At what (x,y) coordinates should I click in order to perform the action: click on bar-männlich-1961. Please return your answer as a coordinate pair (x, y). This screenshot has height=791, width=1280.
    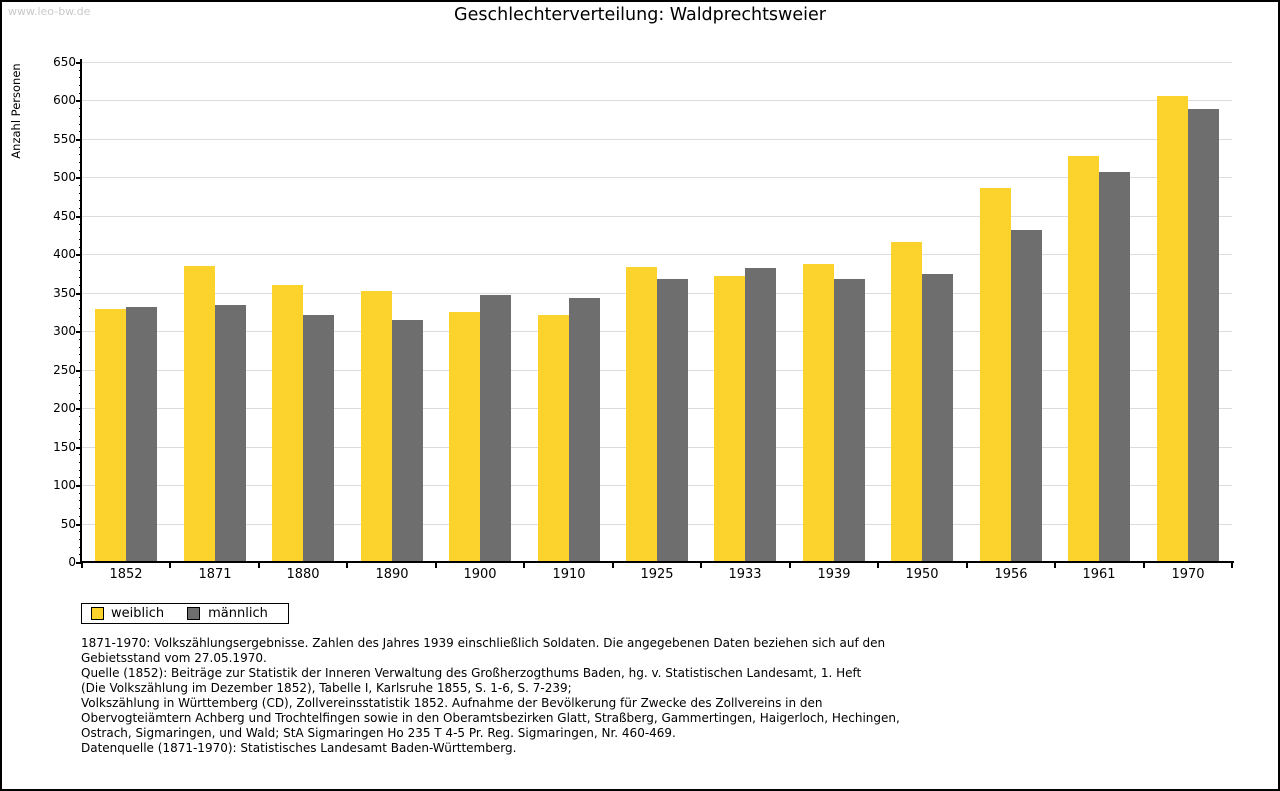
    Looking at the image, I should click on (1114, 367).